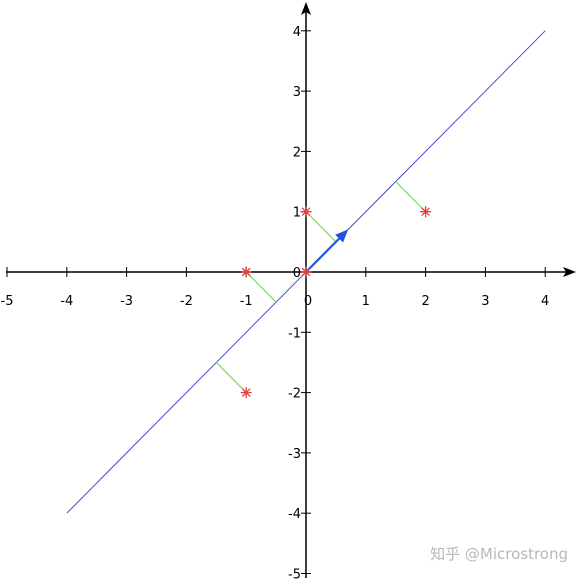 This screenshot has width=582, height=580. What do you see at coordinates (297, 92) in the screenshot?
I see `y-tick-label: 3` at bounding box center [297, 92].